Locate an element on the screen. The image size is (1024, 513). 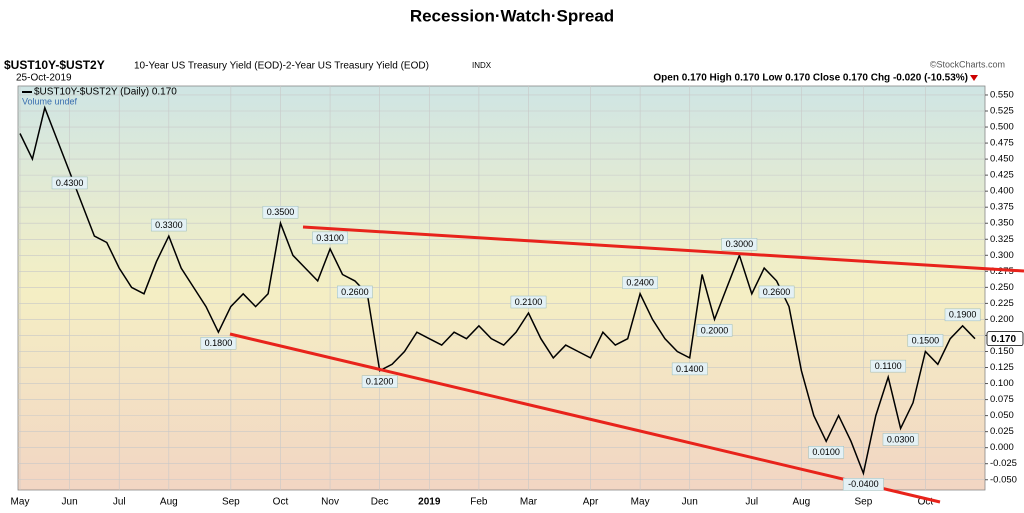
value-label: 0.1500 is located at coordinates (926, 340).